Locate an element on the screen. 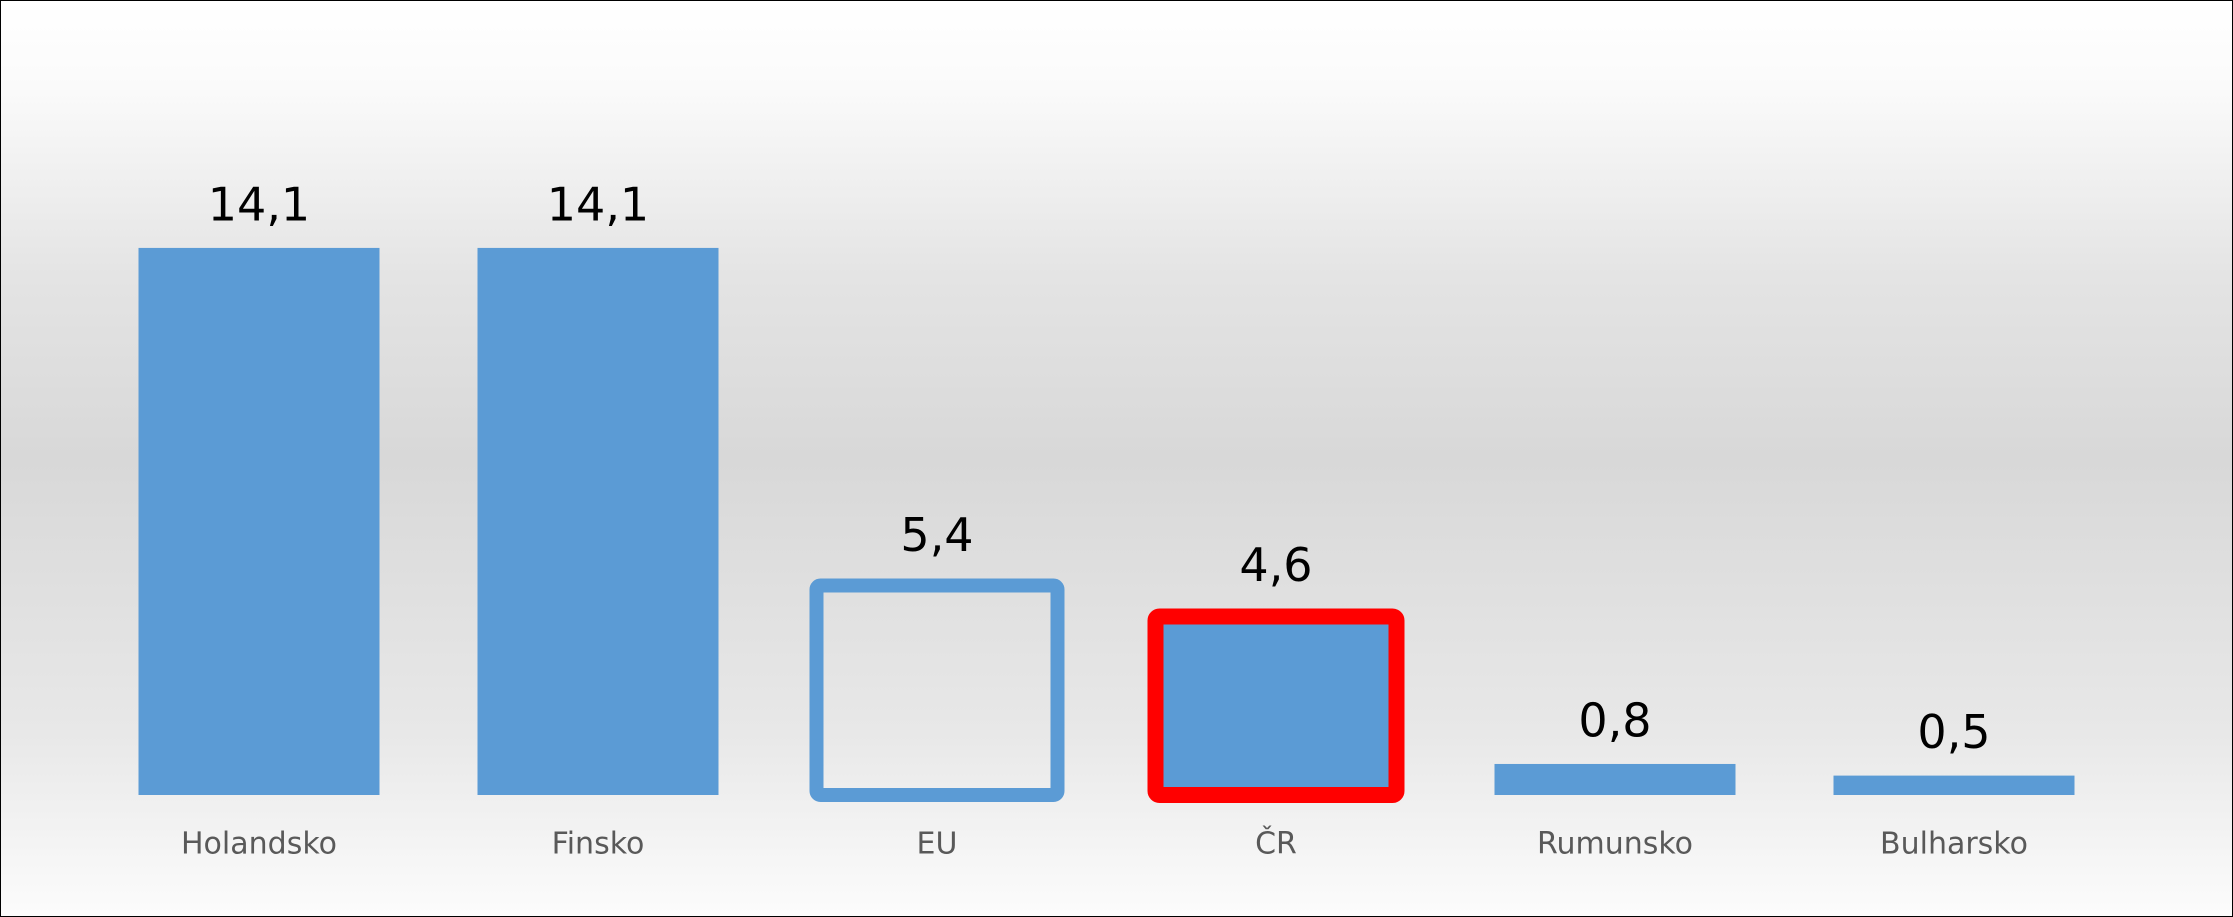 Image resolution: width=2233 pixels, height=917 pixels. x-tick-label: ČR is located at coordinates (1276, 843).